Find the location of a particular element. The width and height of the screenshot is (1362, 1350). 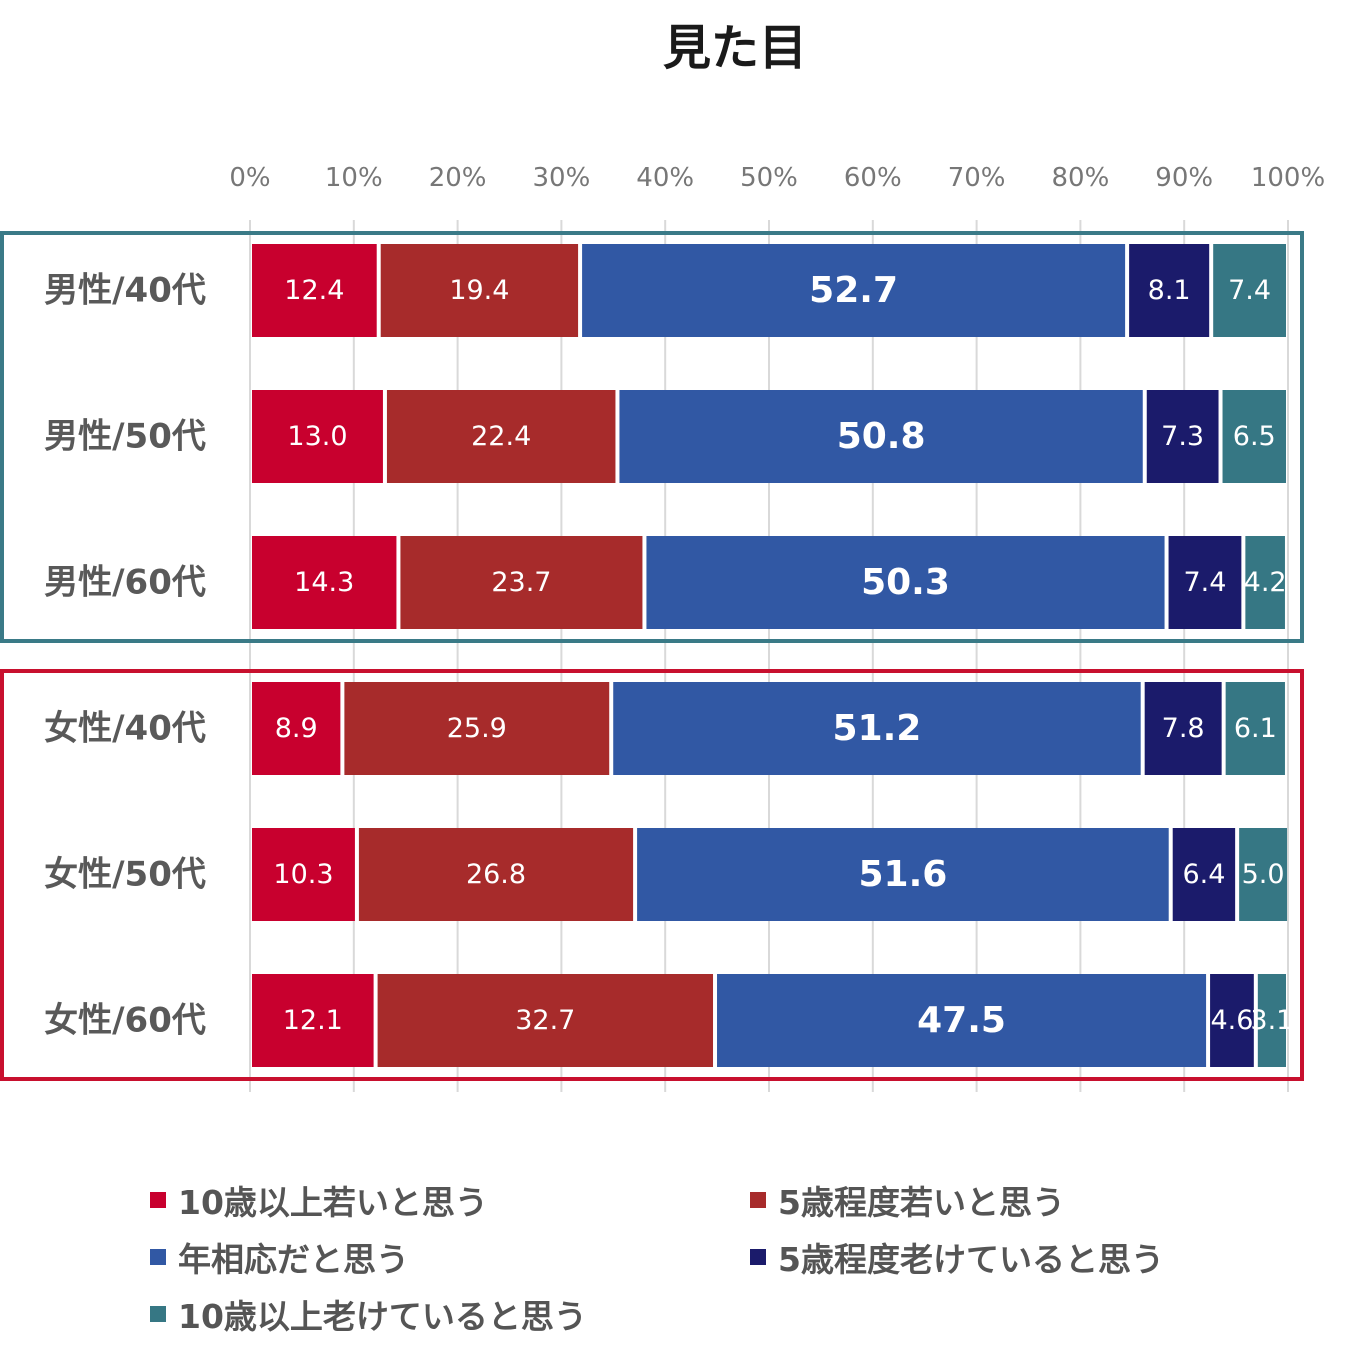

data-label: 4.6 is located at coordinates (1231, 1020).